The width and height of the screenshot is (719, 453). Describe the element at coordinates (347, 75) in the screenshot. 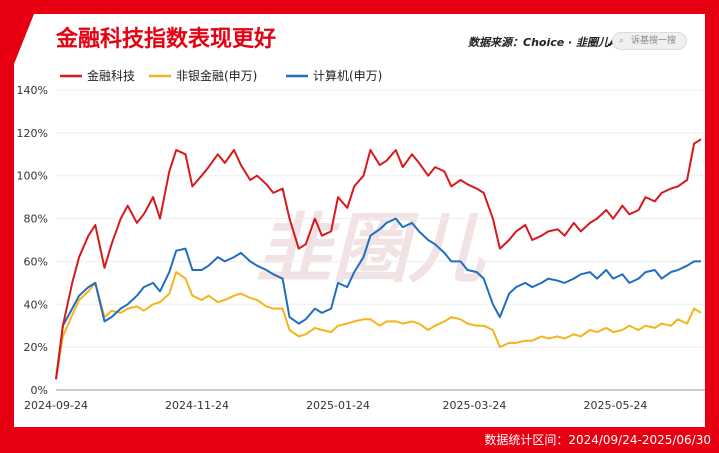

I see `legend-label: 计算机(申万)` at that location.